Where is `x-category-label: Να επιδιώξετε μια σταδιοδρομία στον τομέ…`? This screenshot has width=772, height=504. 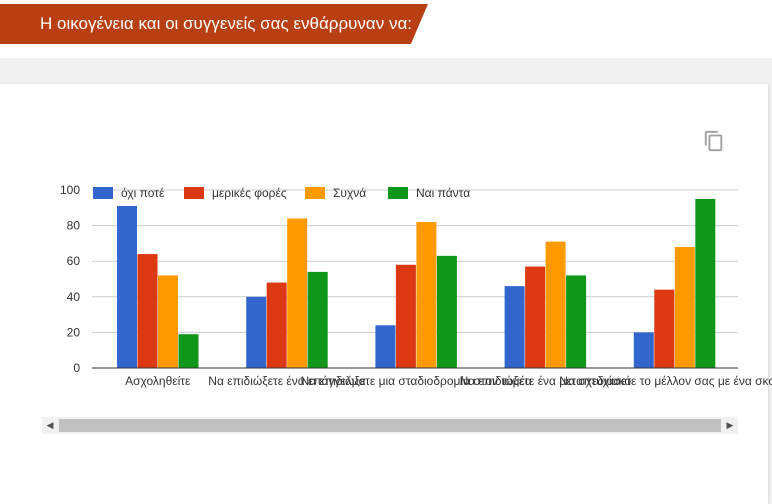
x-category-label: Να επιδιώξετε μια σταδιοδρομία στον τομέ… is located at coordinates (415, 381).